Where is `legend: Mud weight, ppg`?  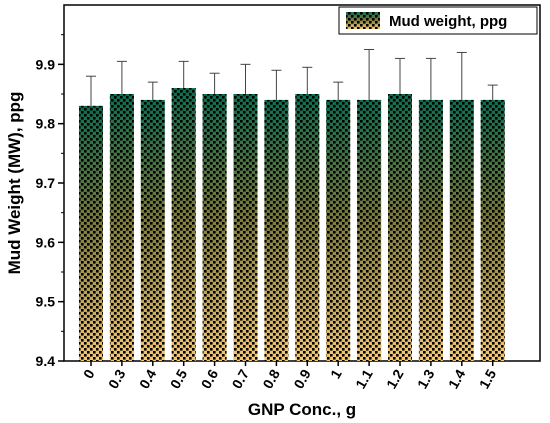
legend: Mud weight, ppg is located at coordinates (438, 20).